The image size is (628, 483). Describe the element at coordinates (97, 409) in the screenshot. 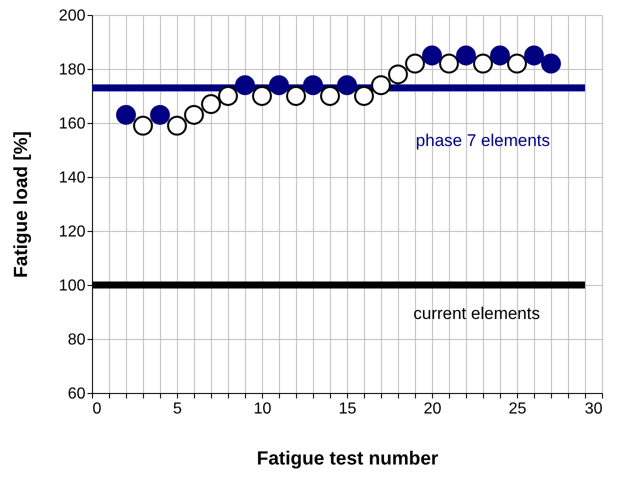

I see `x-tick-label: 0` at that location.